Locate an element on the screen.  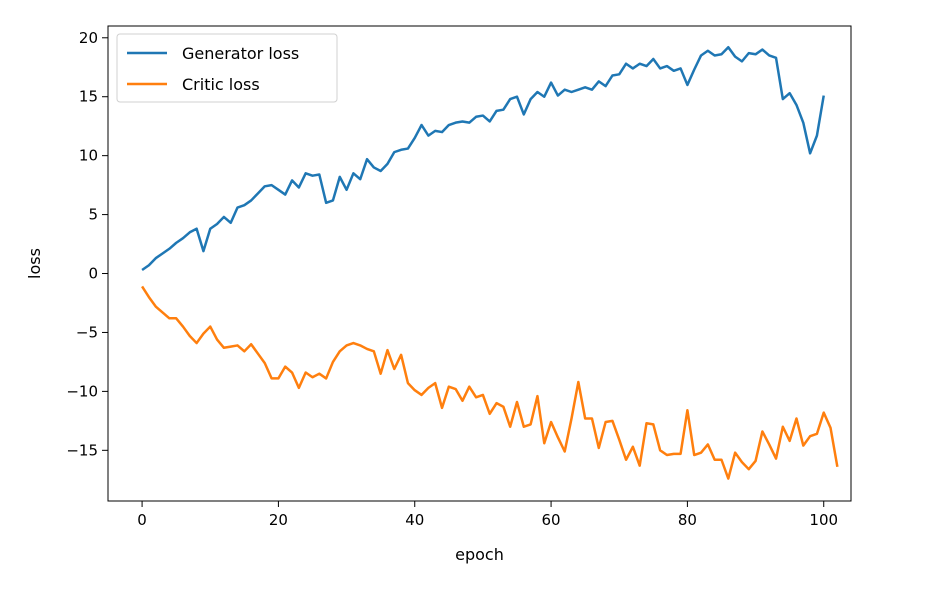
x-tick-label: 60 is located at coordinates (551, 520).